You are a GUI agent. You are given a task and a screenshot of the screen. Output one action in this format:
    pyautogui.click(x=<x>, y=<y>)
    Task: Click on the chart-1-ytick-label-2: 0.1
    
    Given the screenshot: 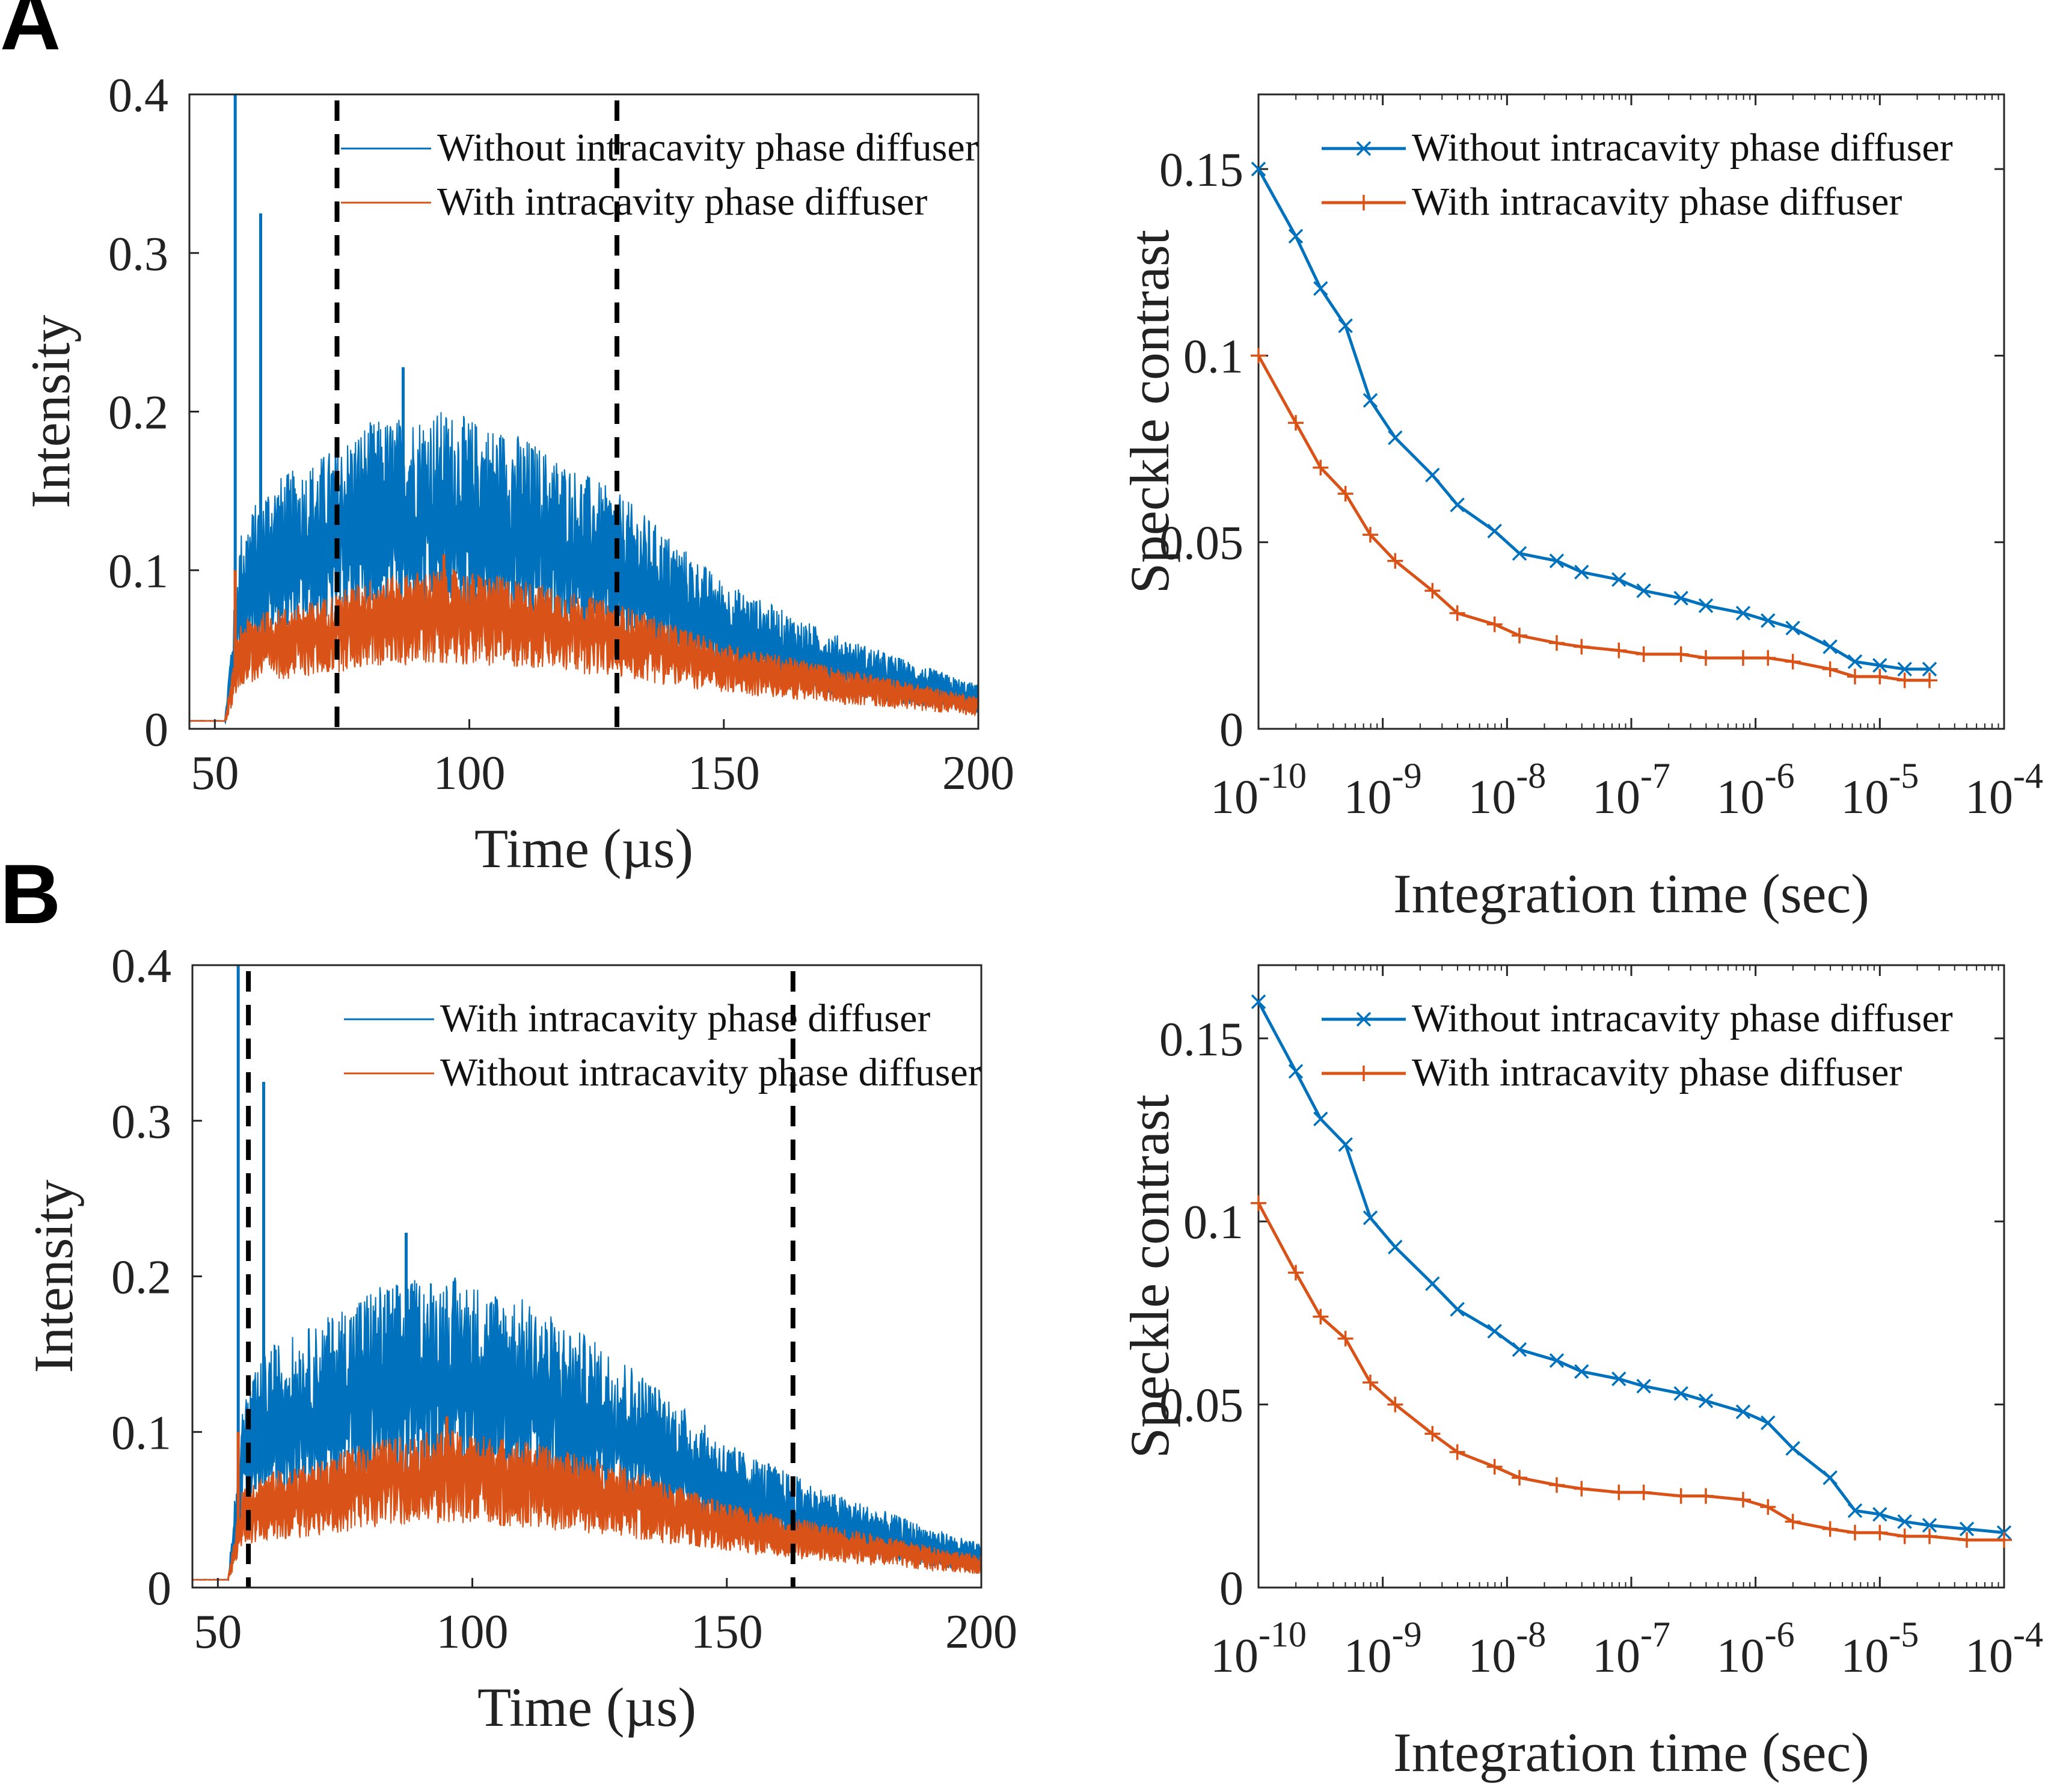 What is the action you would take?
    pyautogui.click(x=1213, y=356)
    